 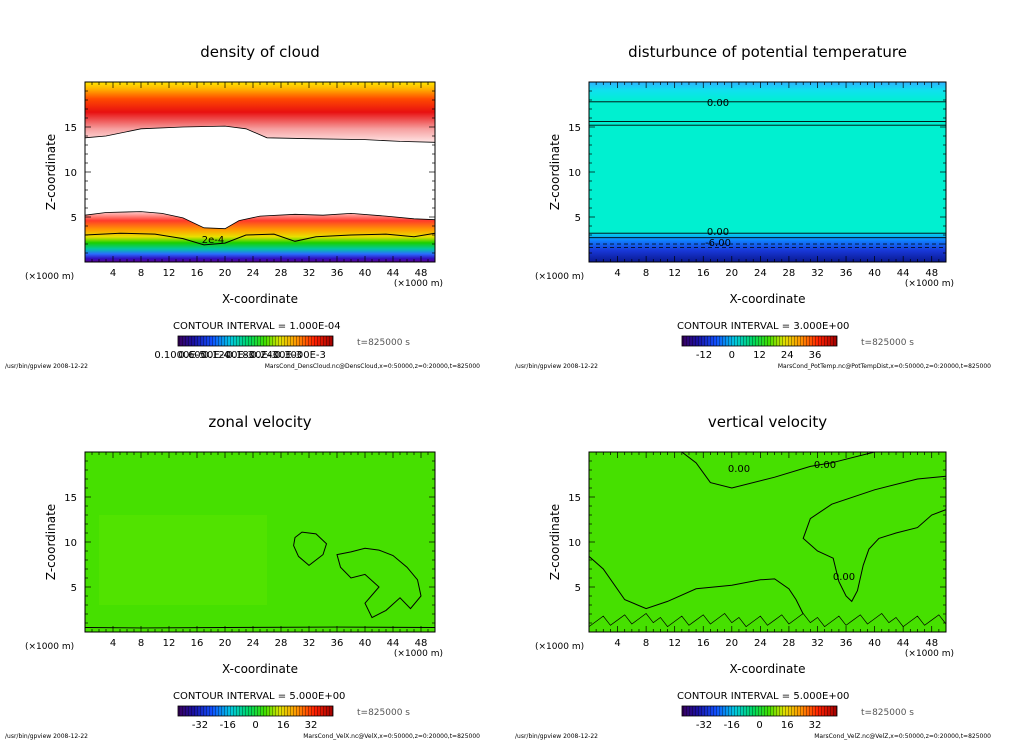 What do you see at coordinates (213, 240) in the screenshot?
I see `contour-label: 2e-4` at bounding box center [213, 240].